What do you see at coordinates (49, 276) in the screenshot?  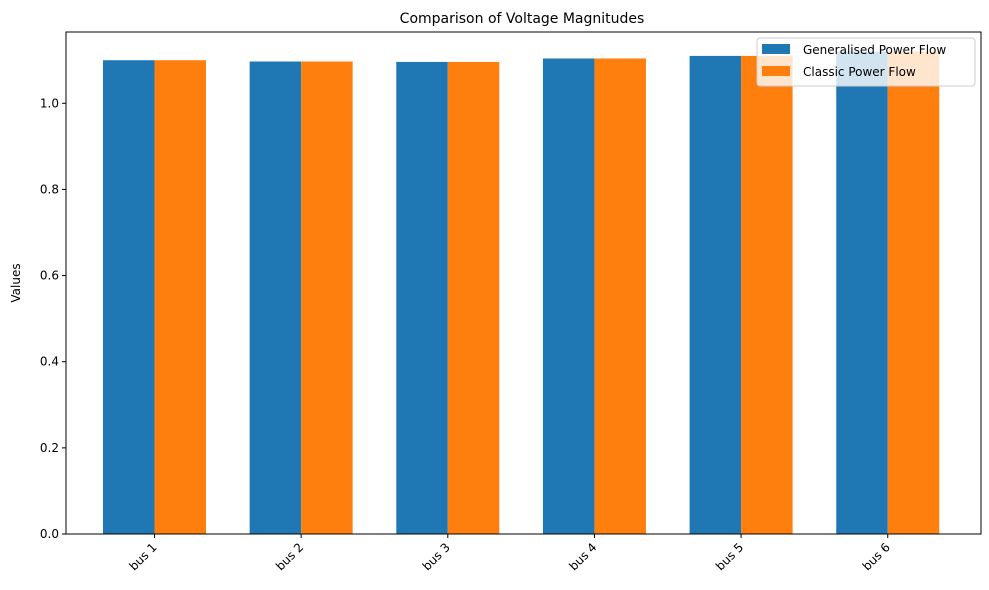 I see `y-tick-label: 0.6` at bounding box center [49, 276].